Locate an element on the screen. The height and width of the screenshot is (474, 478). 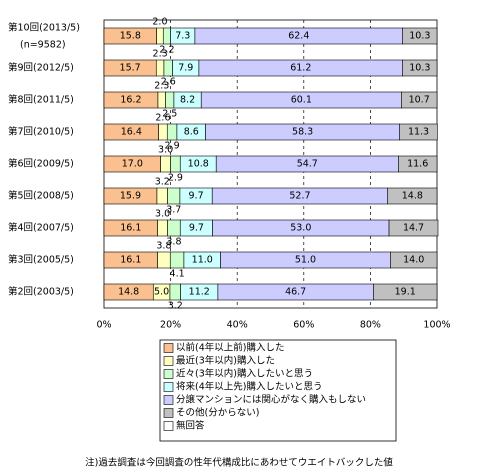
category-label: 第7回(2010/5) is located at coordinates (41, 132).